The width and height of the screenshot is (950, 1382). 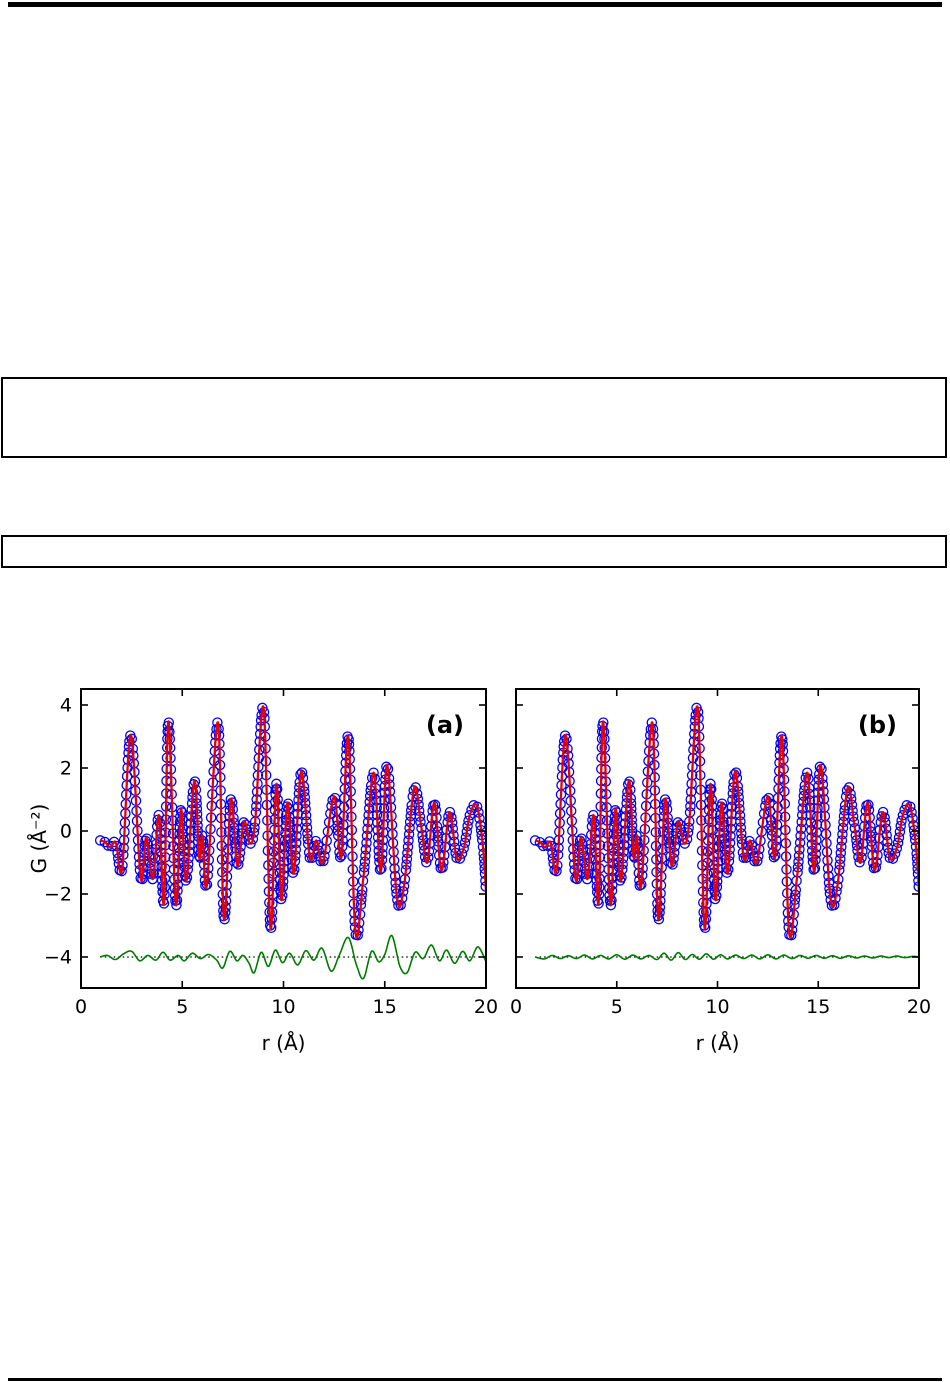 What do you see at coordinates (66, 832) in the screenshot?
I see `y-tick-label: 0` at bounding box center [66, 832].